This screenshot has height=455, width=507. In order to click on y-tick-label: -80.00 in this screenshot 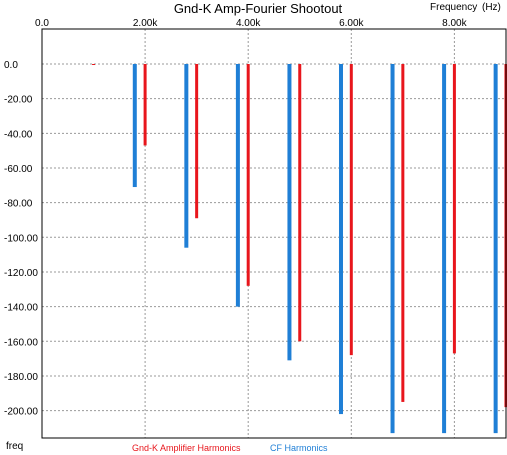, I will do `click(18, 204)`.